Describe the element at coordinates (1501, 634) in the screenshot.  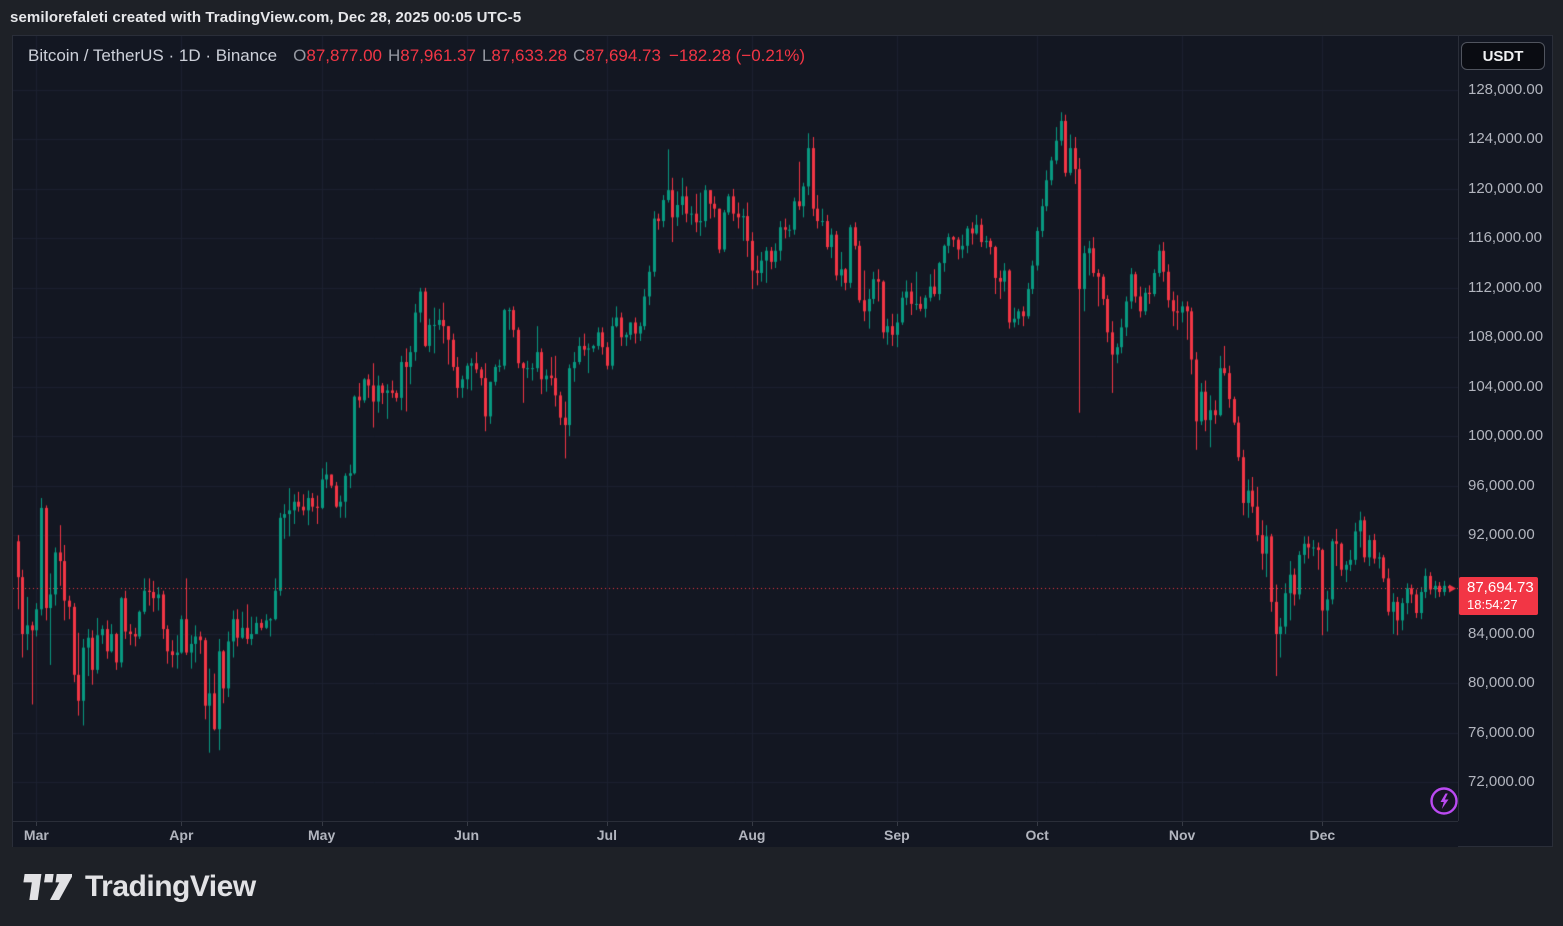
I see `y-axis-label: 84,000.00` at that location.